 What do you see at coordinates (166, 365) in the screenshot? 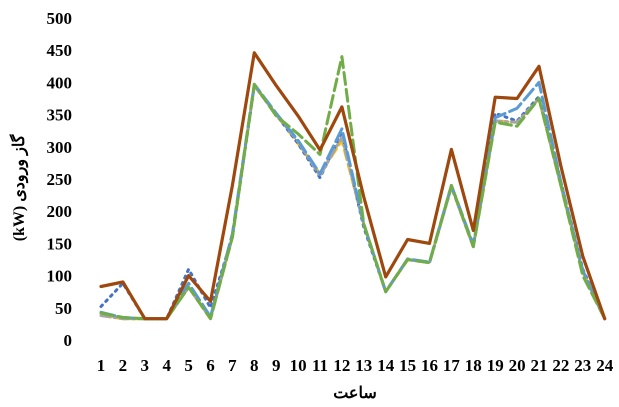
I see `x-tick-label: 4` at bounding box center [166, 365].